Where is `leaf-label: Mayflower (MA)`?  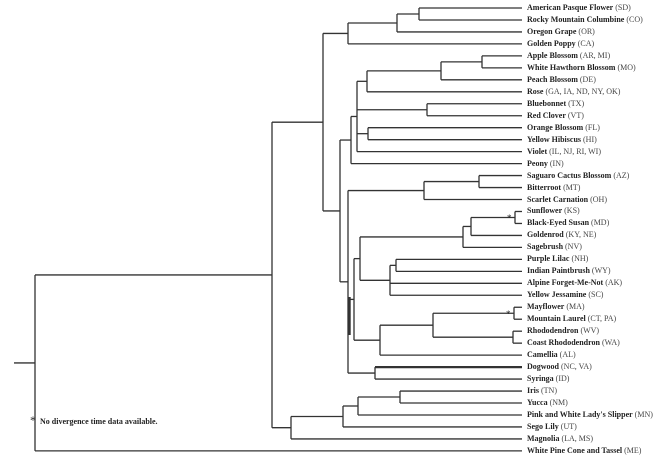
leaf-label: Mayflower (MA) is located at coordinates (556, 307).